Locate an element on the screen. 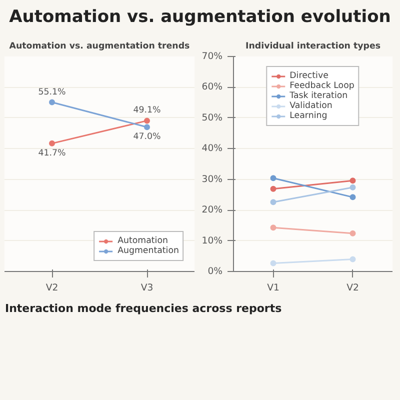 Image resolution: width=400 pixels, height=400 pixels. legend-label: Augmentation is located at coordinates (148, 251).